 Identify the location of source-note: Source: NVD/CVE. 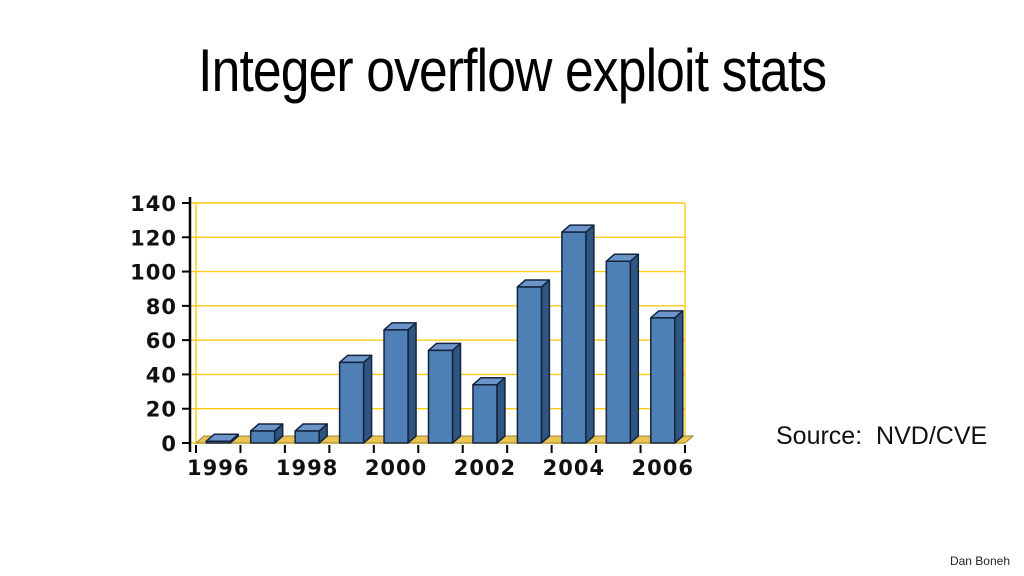
(882, 436).